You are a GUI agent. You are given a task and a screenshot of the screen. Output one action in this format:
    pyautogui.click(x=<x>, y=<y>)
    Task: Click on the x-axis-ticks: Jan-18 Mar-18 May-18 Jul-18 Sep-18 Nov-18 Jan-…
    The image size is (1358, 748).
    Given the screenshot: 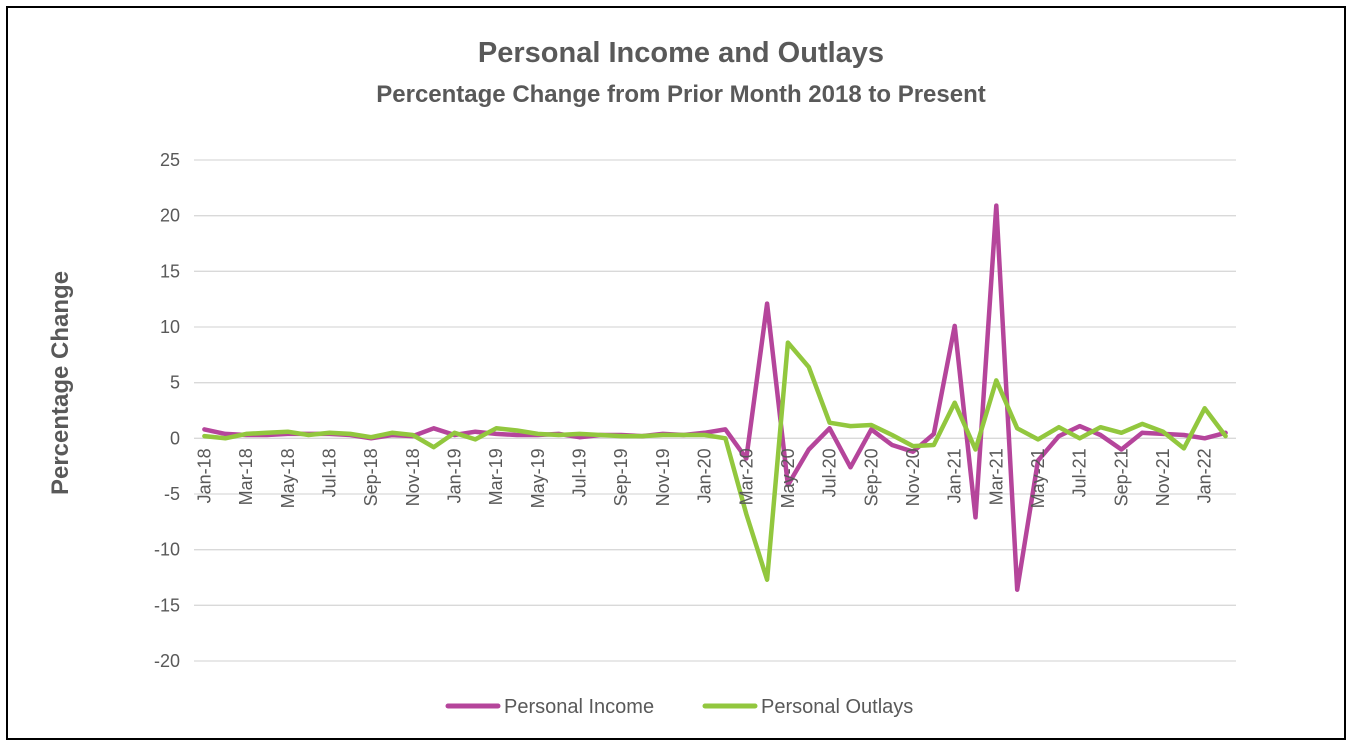 What is the action you would take?
    pyautogui.click(x=704, y=478)
    